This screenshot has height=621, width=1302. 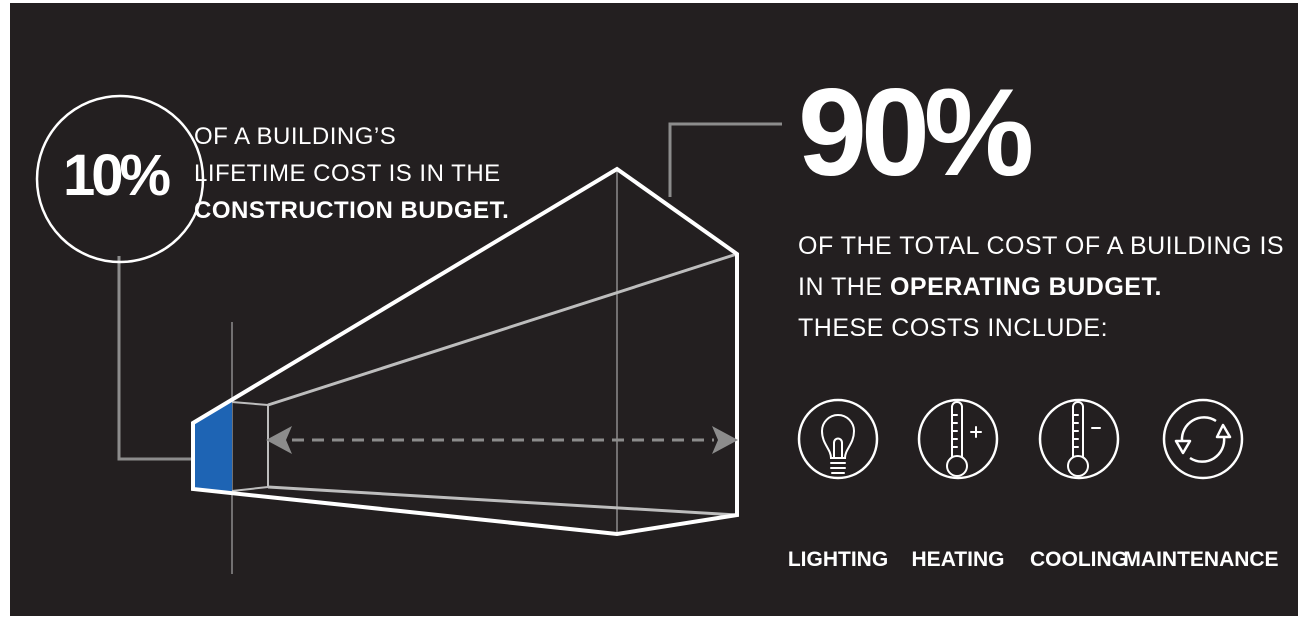 I want to click on lighting-label: LIGHTING, so click(x=838, y=559).